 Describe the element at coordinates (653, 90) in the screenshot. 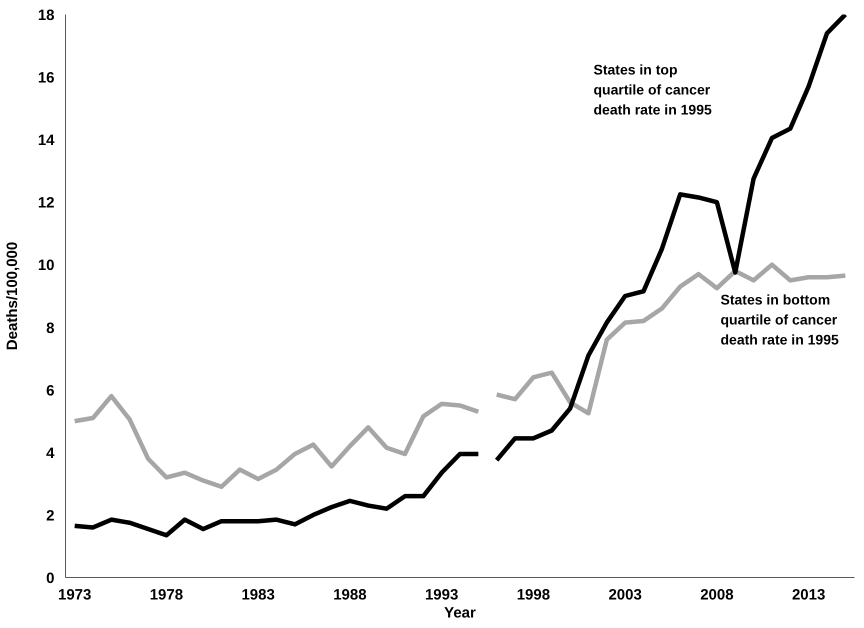

I see `annotation: States in top quartile of cancer death rate in 1995` at that location.